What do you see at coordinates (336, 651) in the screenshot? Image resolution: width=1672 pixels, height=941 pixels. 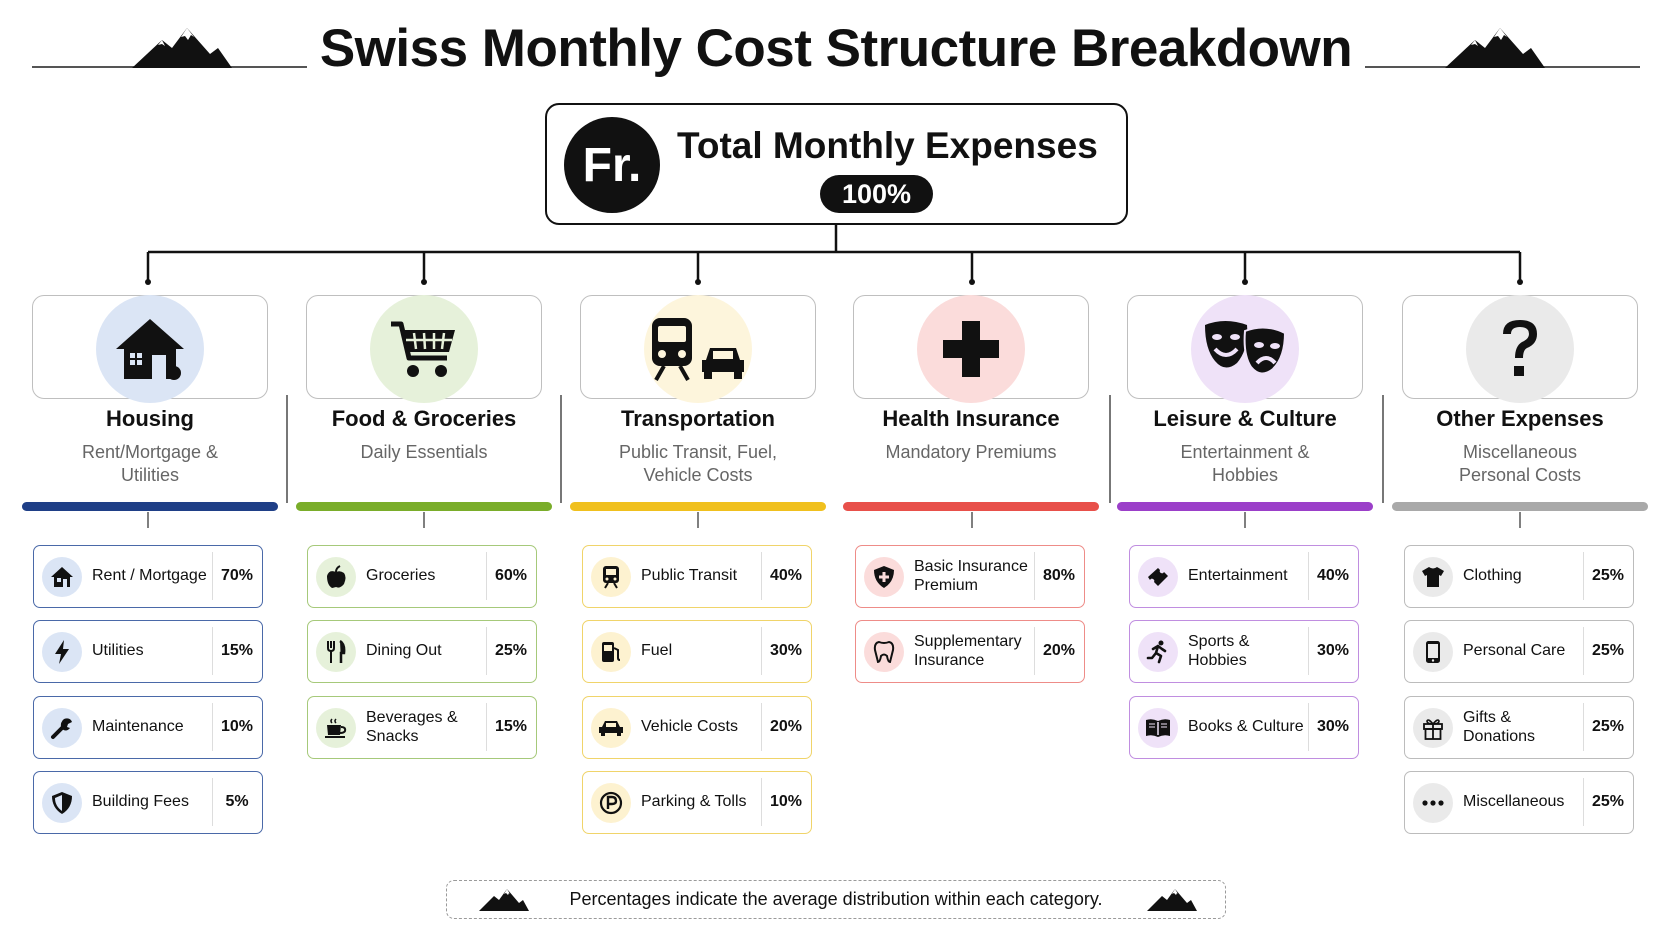 I see `fork-knife-icon` at bounding box center [336, 651].